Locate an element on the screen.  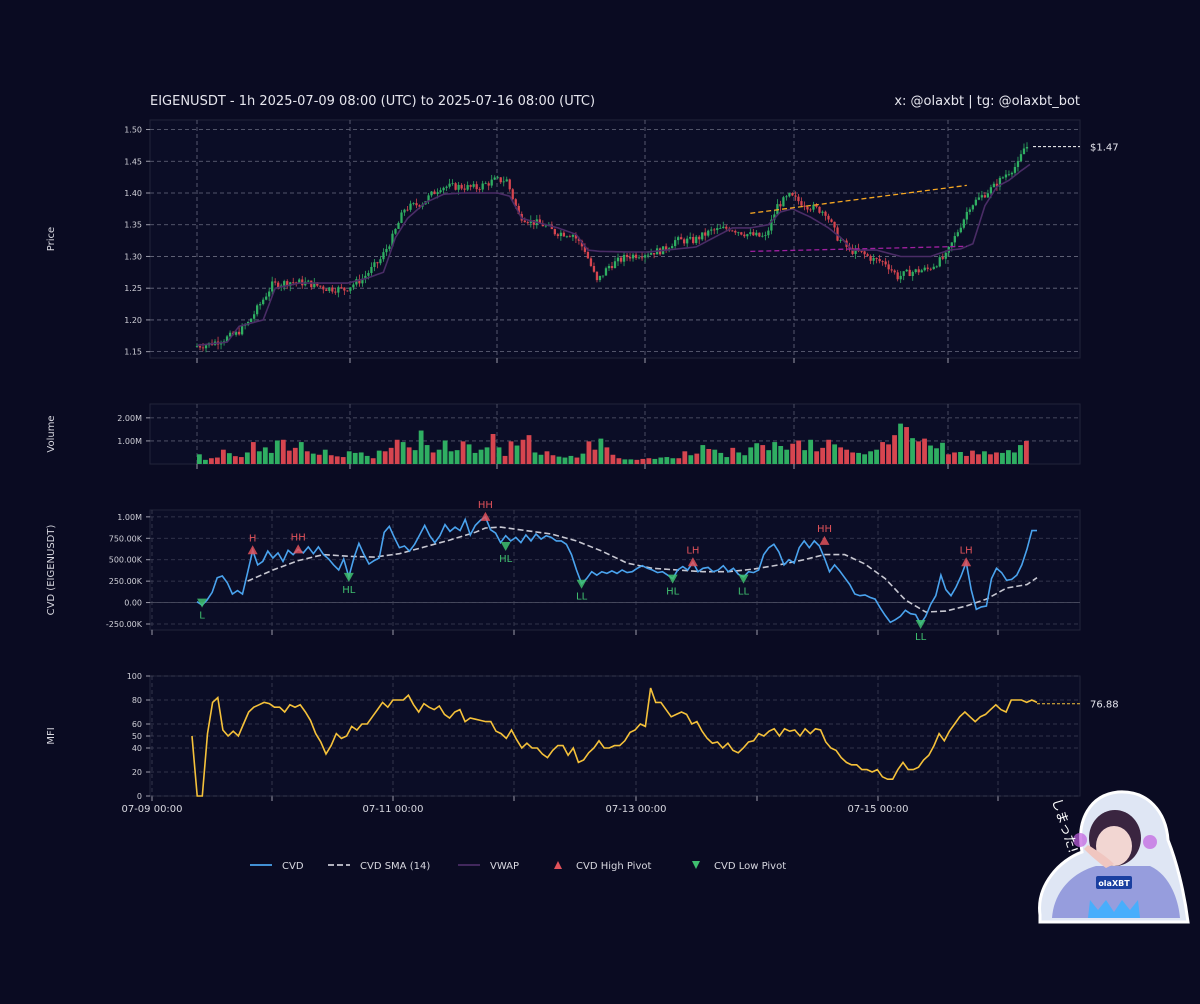
mfi-ytick-label-1: 20 is located at coordinates (137, 772).